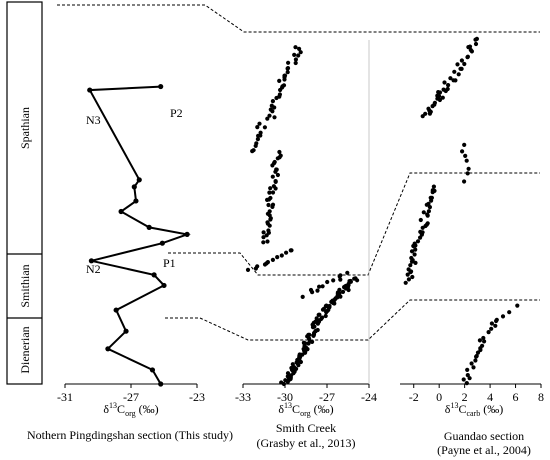 The image size is (550, 460). What do you see at coordinates (306, 394) in the screenshot?
I see `smith-creek-ticks: -33 -30 -27 -24` at bounding box center [306, 394].